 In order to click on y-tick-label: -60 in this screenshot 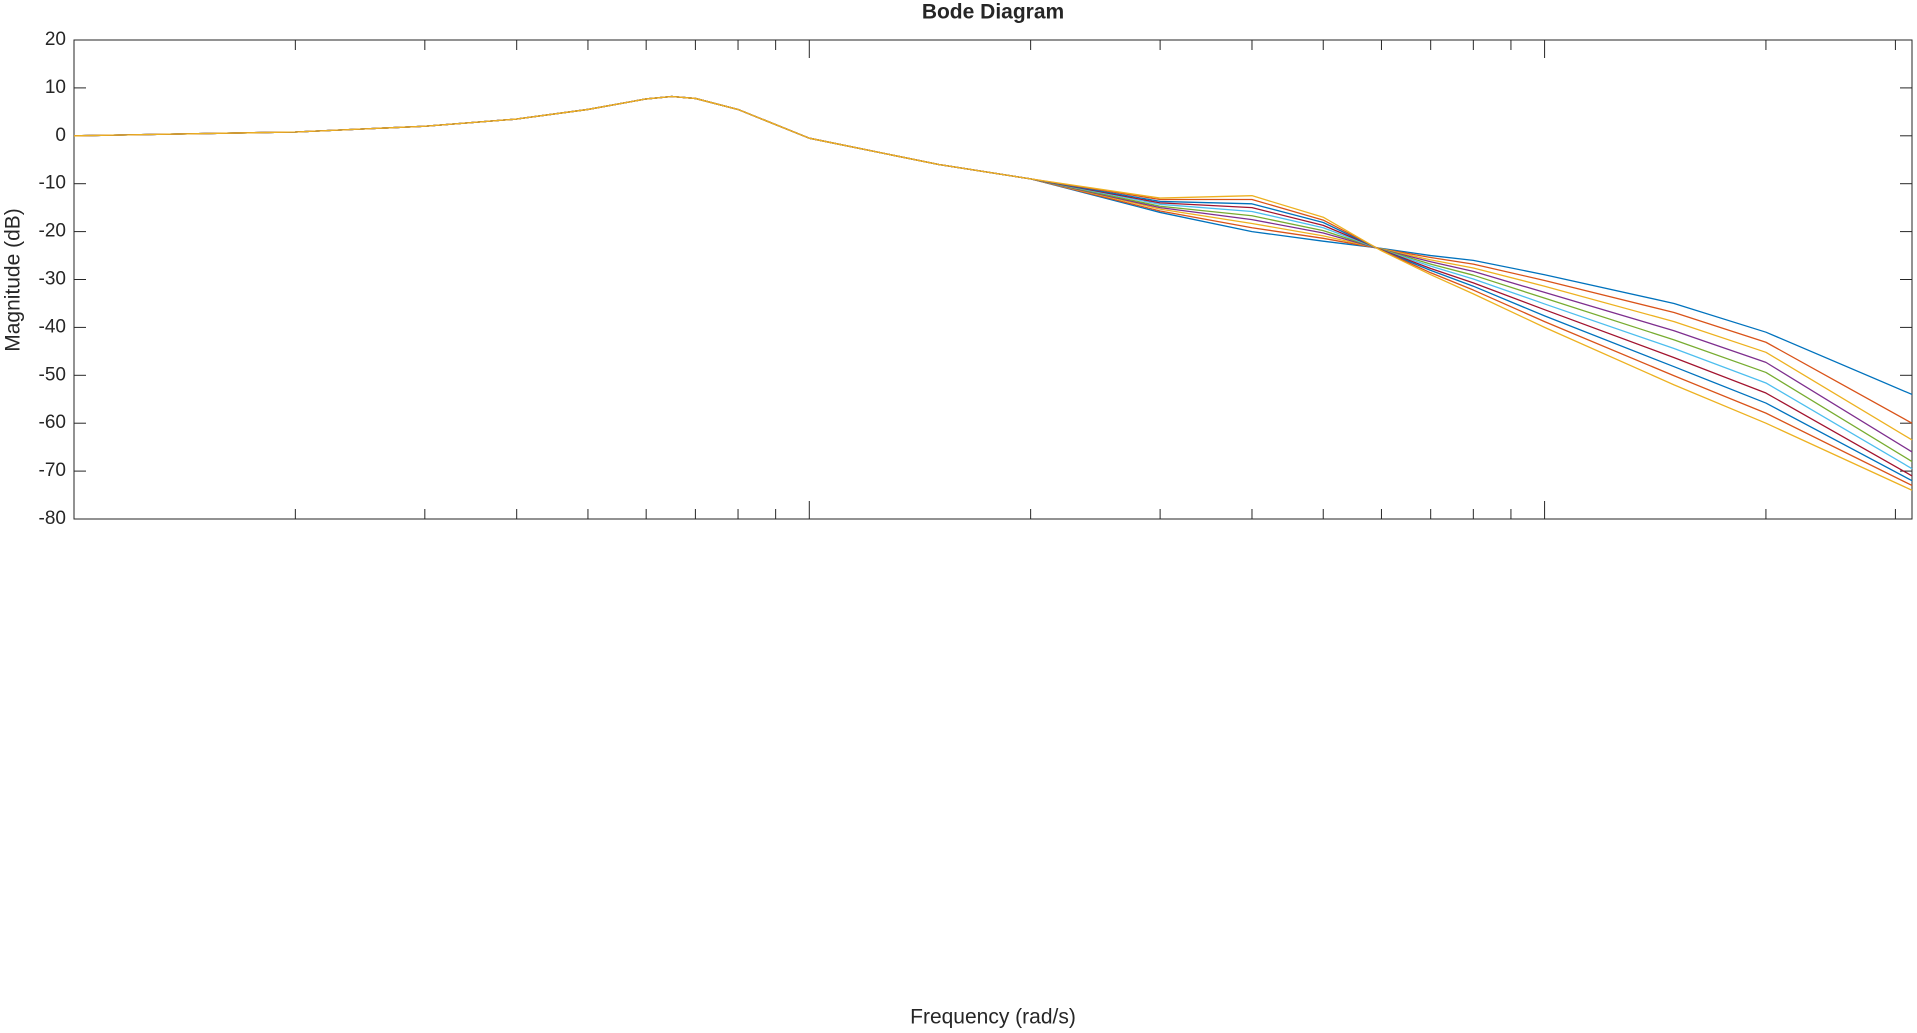, I will do `click(52, 422)`.